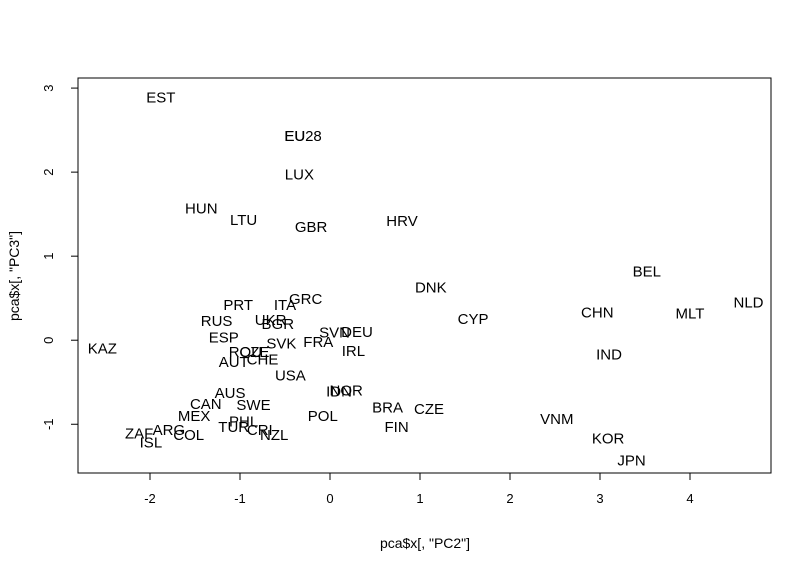  What do you see at coordinates (387, 407) in the screenshot?
I see `point-label-bra: BRA` at bounding box center [387, 407].